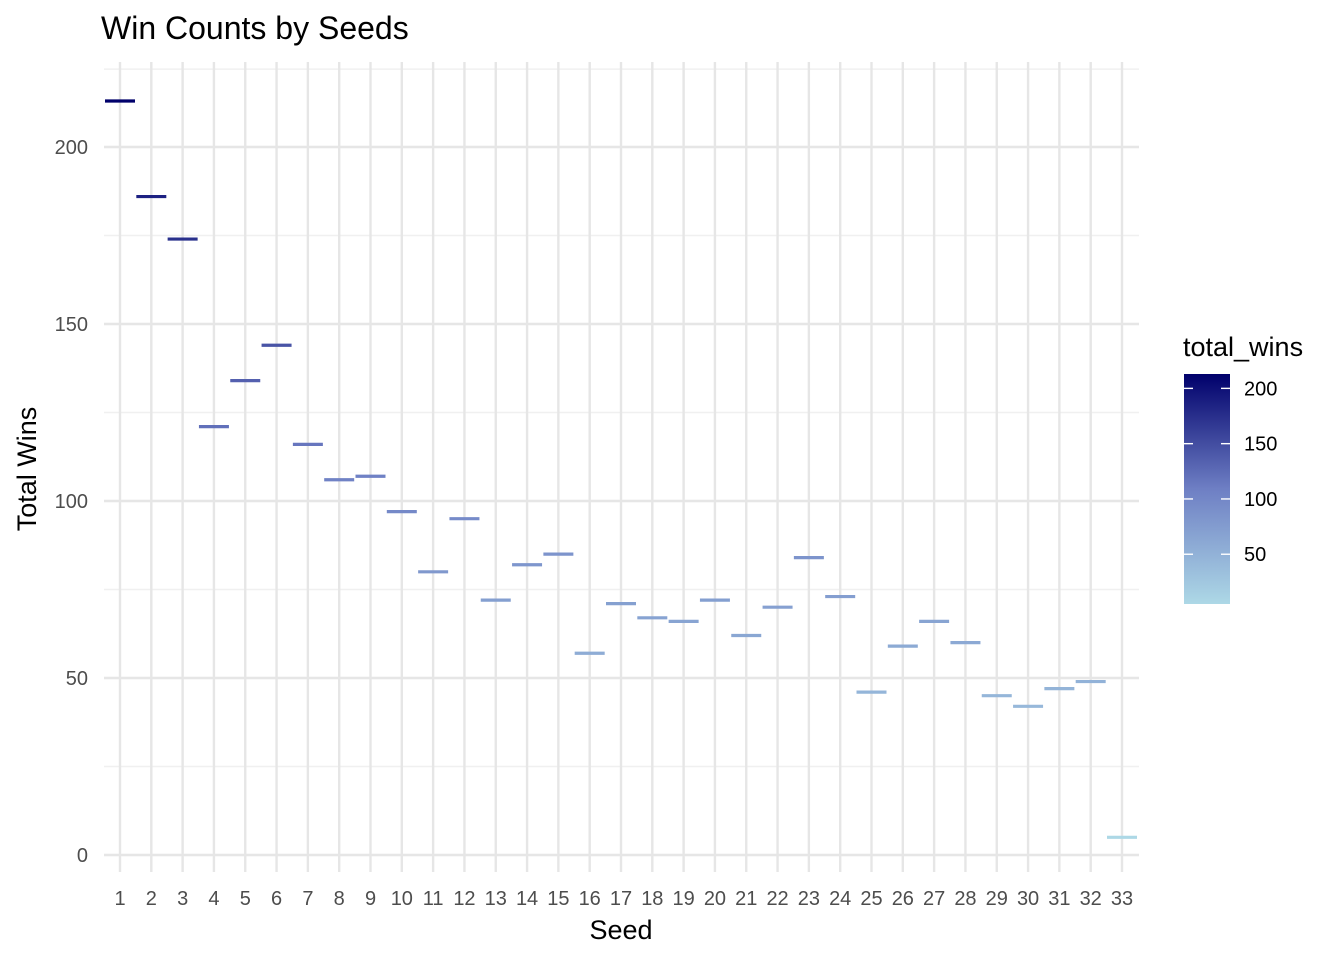 The width and height of the screenshot is (1344, 960). I want to click on x-tick-label: 13, so click(496, 899).